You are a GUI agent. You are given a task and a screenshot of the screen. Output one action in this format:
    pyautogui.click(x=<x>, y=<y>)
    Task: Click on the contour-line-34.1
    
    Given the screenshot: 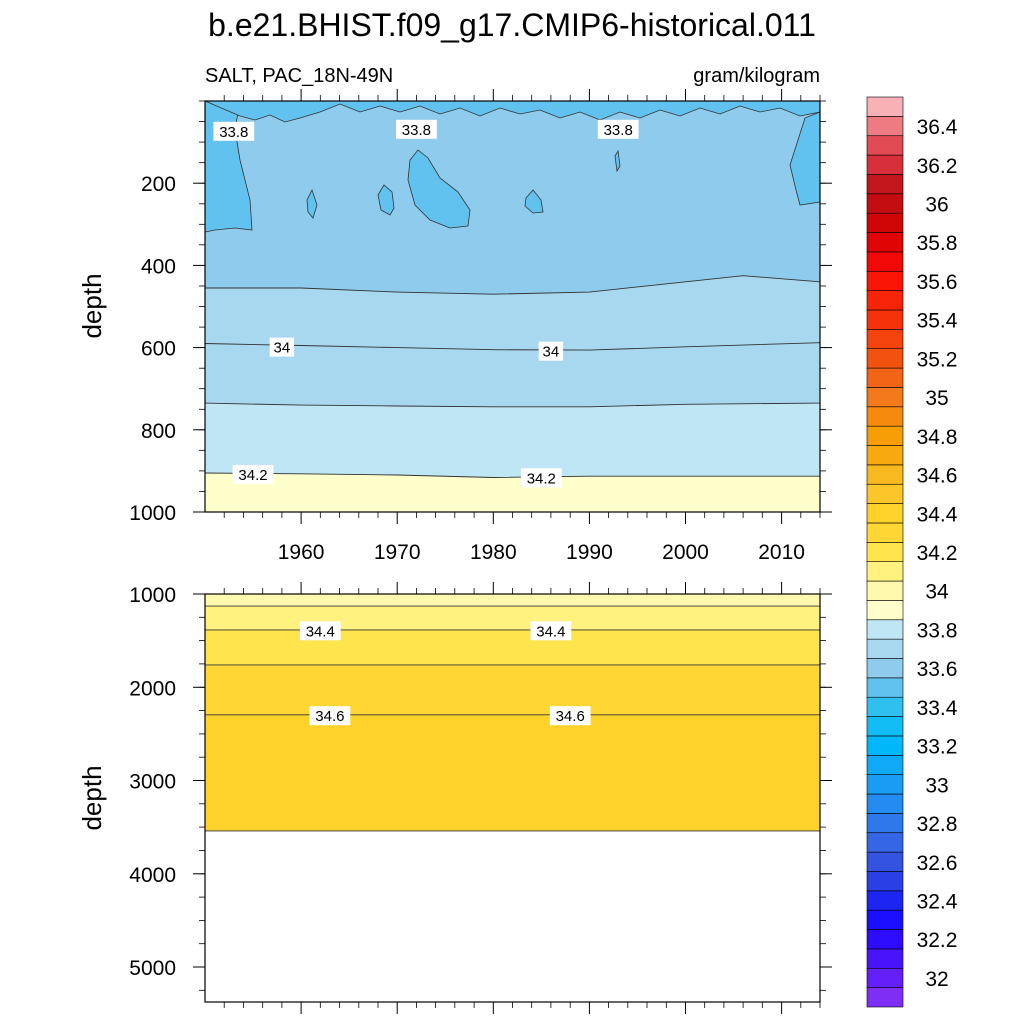 What is the action you would take?
    pyautogui.click(x=512, y=405)
    